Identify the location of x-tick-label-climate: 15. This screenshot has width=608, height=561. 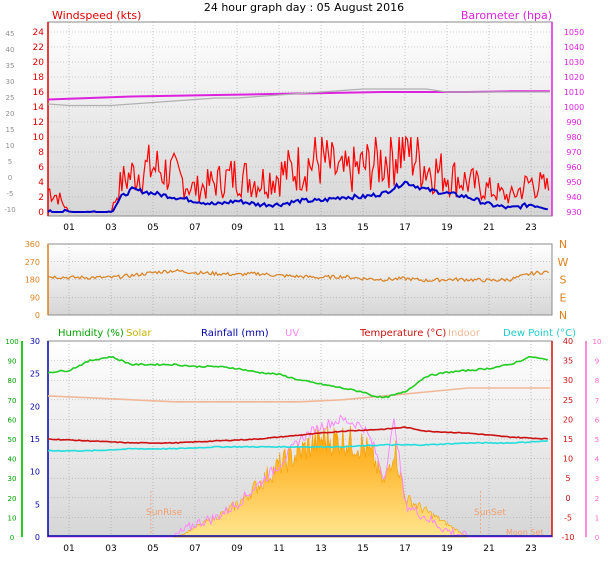
(362, 549).